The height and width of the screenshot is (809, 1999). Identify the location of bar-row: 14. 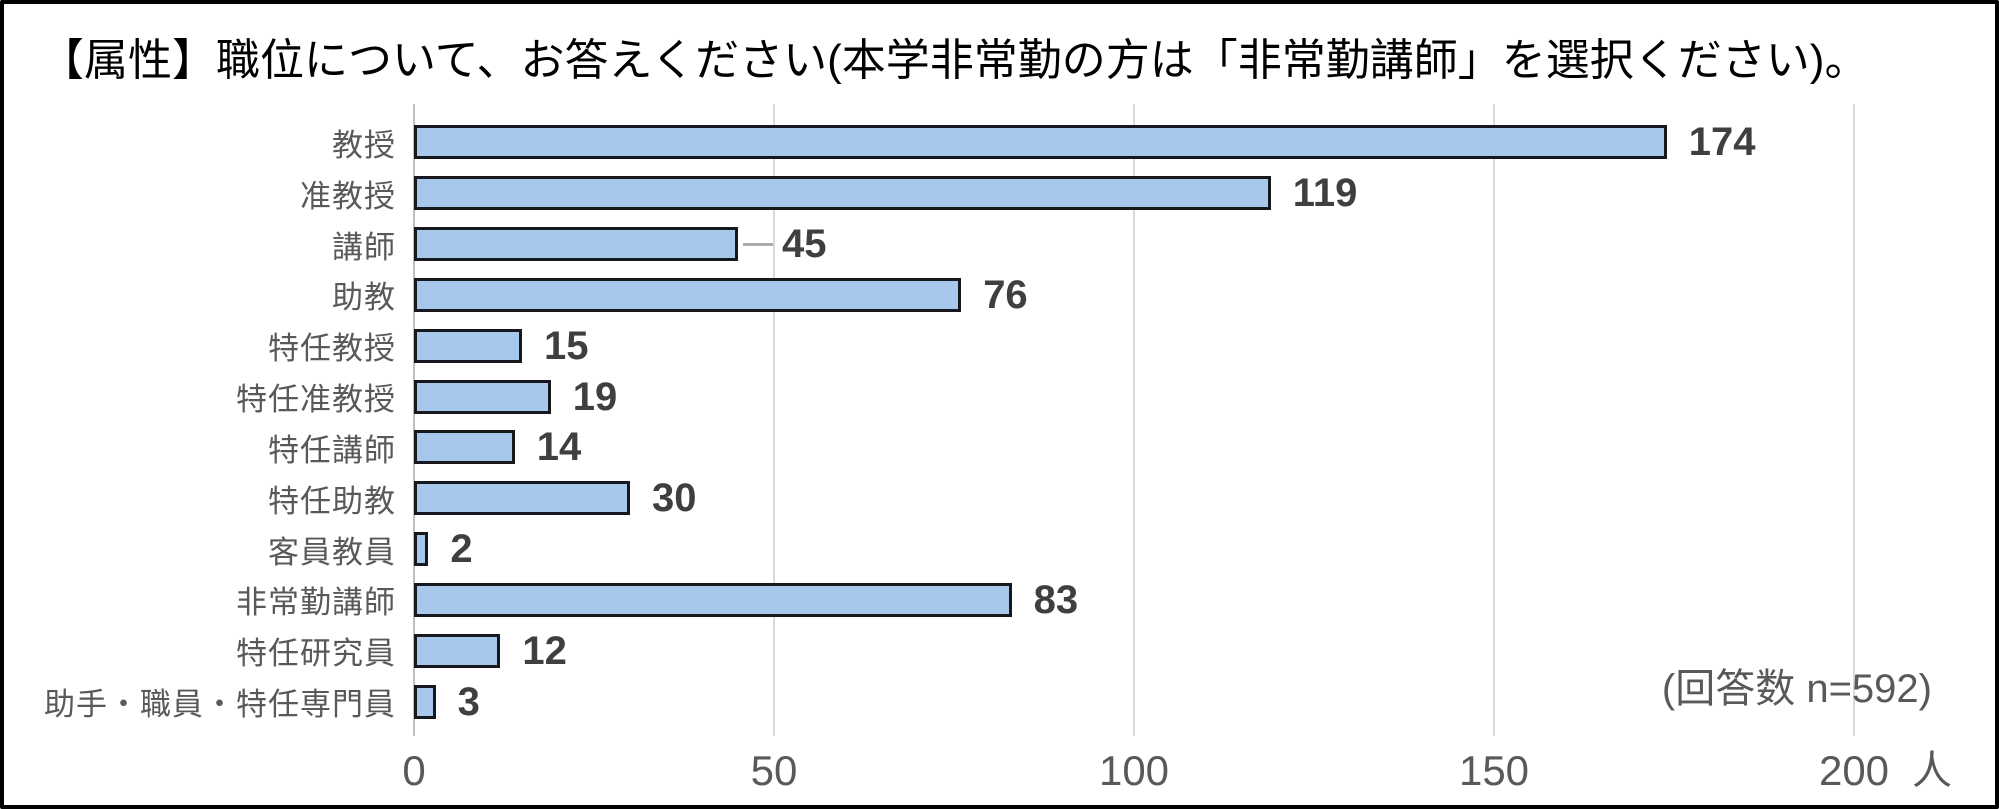
(1134, 447).